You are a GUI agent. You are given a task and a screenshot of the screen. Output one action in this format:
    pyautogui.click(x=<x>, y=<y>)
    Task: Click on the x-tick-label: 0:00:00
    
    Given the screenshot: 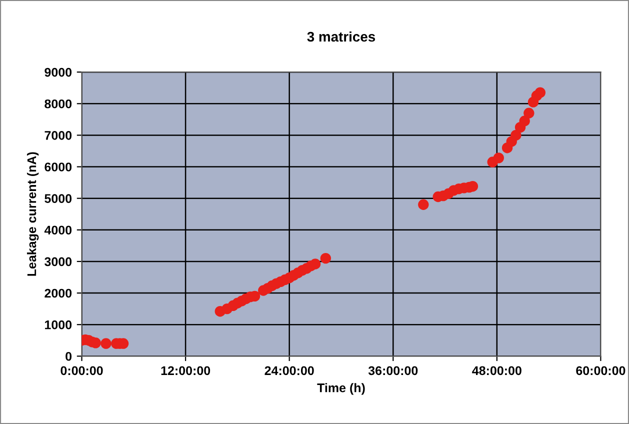 What is the action you would take?
    pyautogui.click(x=81, y=371)
    